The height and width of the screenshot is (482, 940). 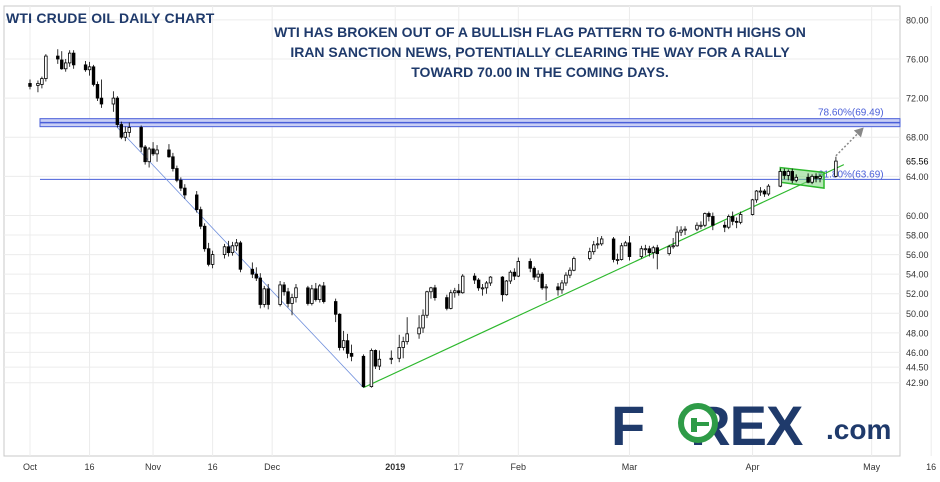 What do you see at coordinates (917, 60) in the screenshot?
I see `y-tick-label: 76.00` at bounding box center [917, 60].